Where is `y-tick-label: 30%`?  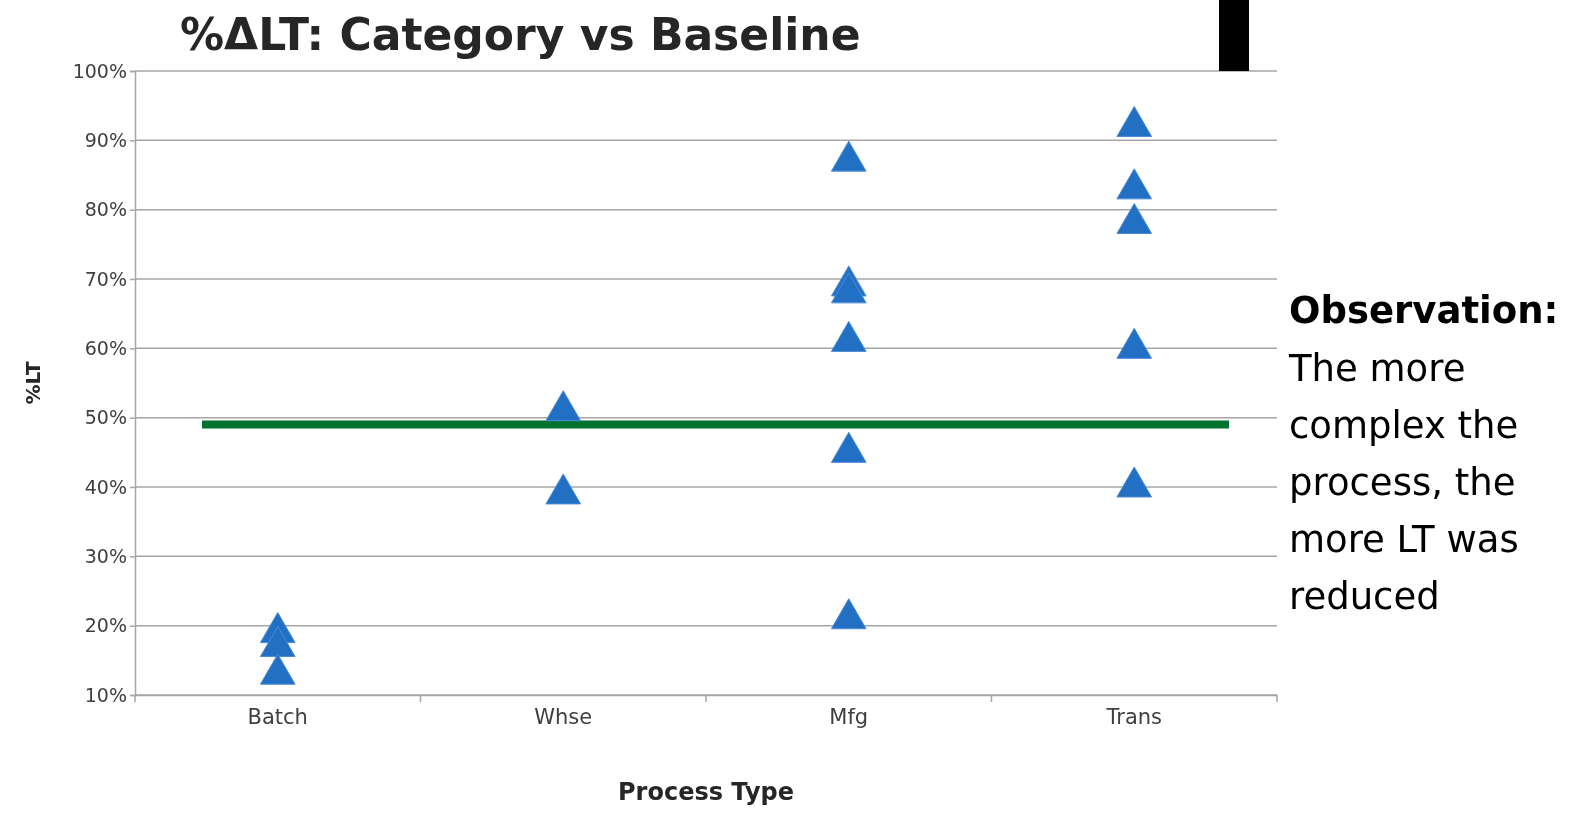 y-tick-label: 30% is located at coordinates (105, 555).